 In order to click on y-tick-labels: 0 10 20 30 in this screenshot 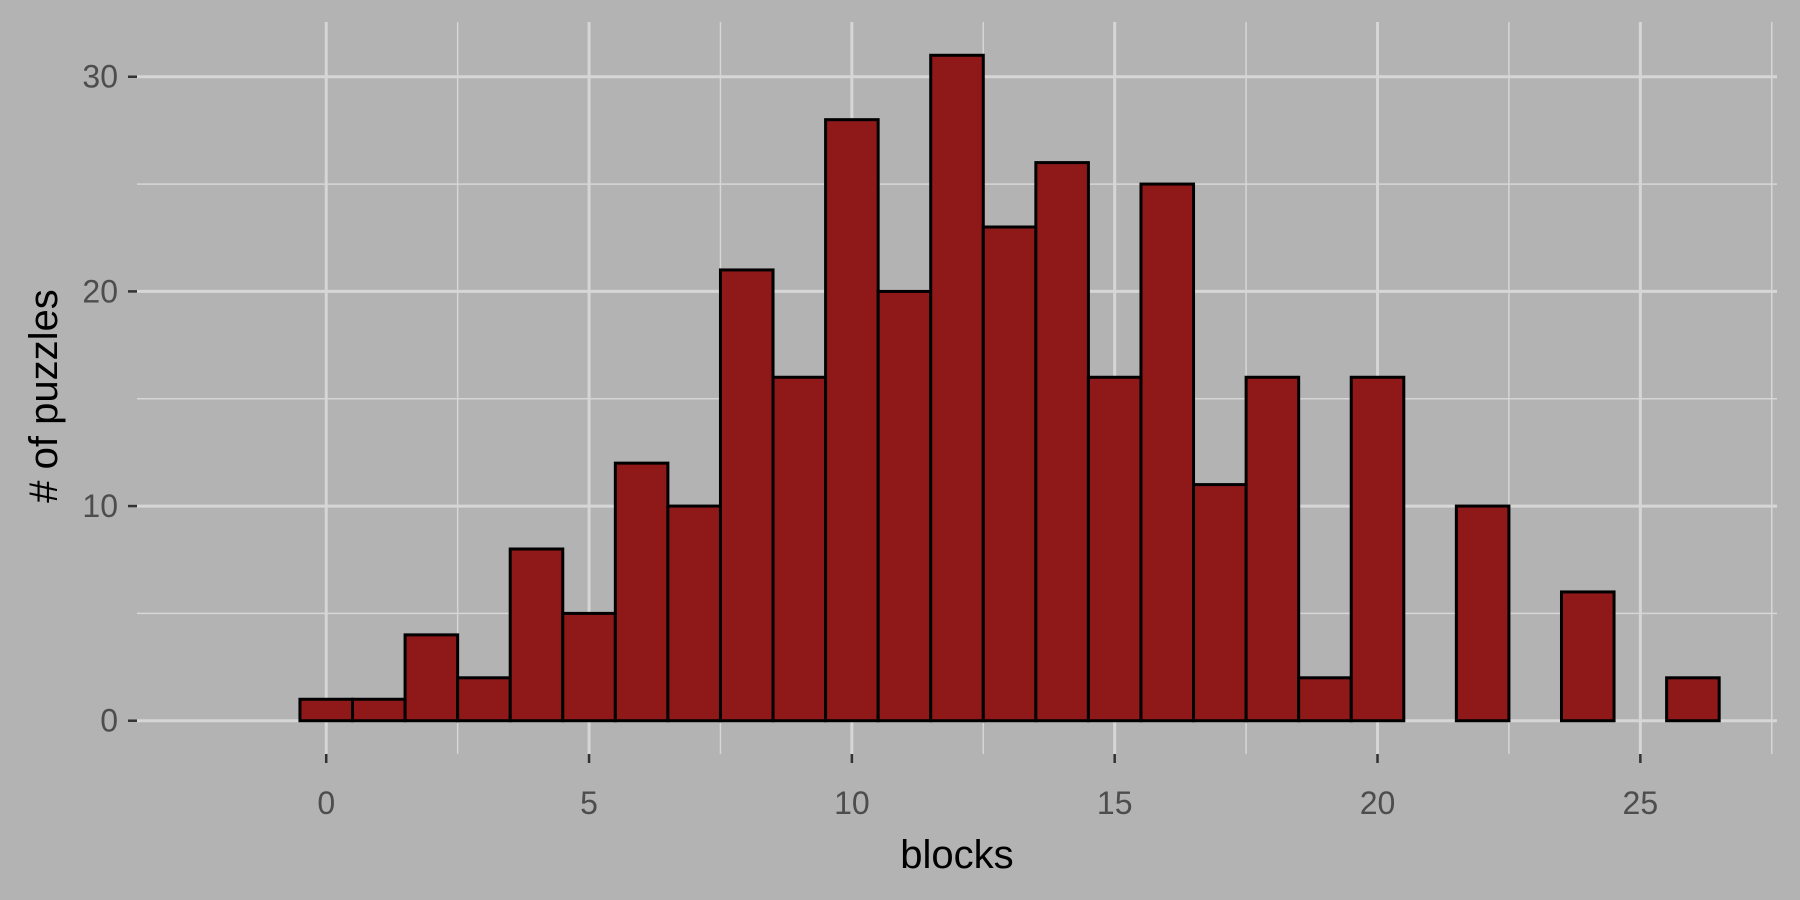, I will do `click(100, 399)`.